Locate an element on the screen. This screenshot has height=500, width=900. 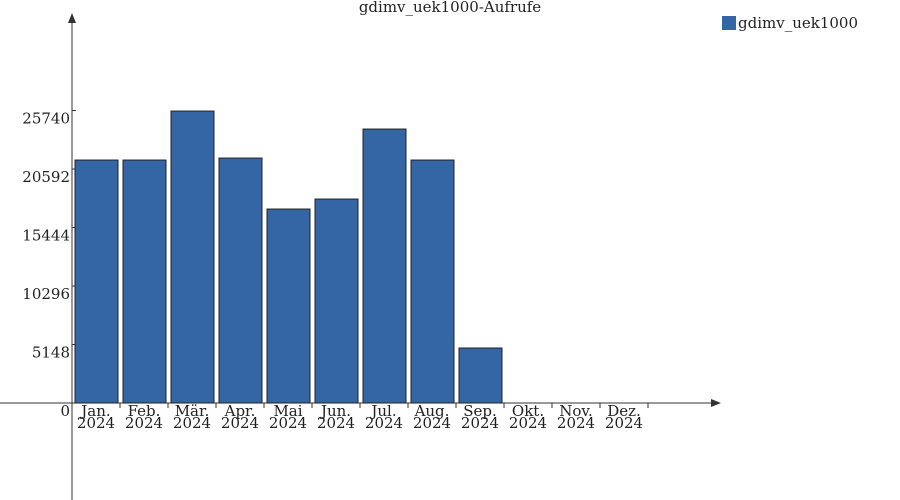
x-tick-label: Apr. 2024 is located at coordinates (240, 417).